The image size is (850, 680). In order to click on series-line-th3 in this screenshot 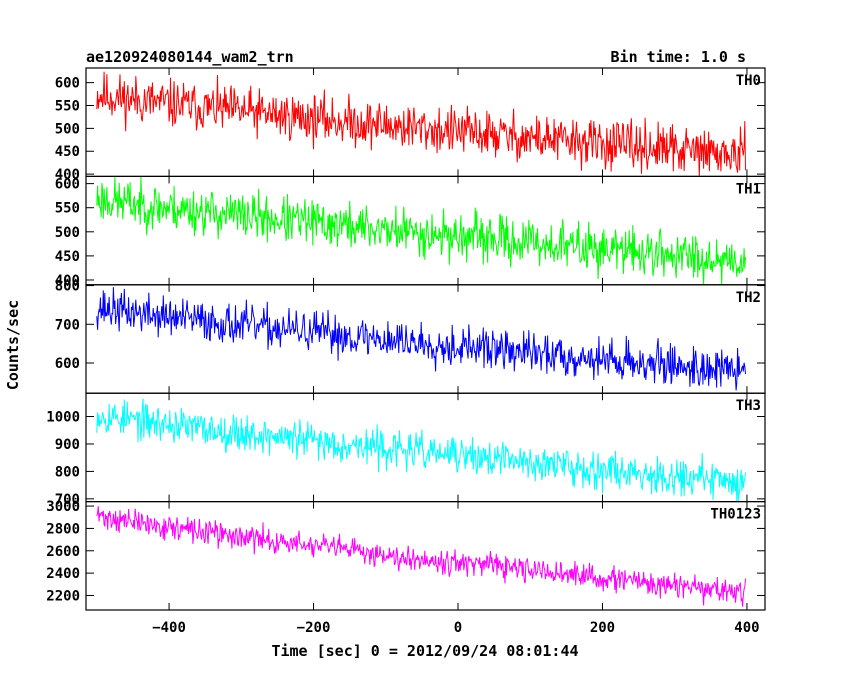, I will do `click(421, 450)`.